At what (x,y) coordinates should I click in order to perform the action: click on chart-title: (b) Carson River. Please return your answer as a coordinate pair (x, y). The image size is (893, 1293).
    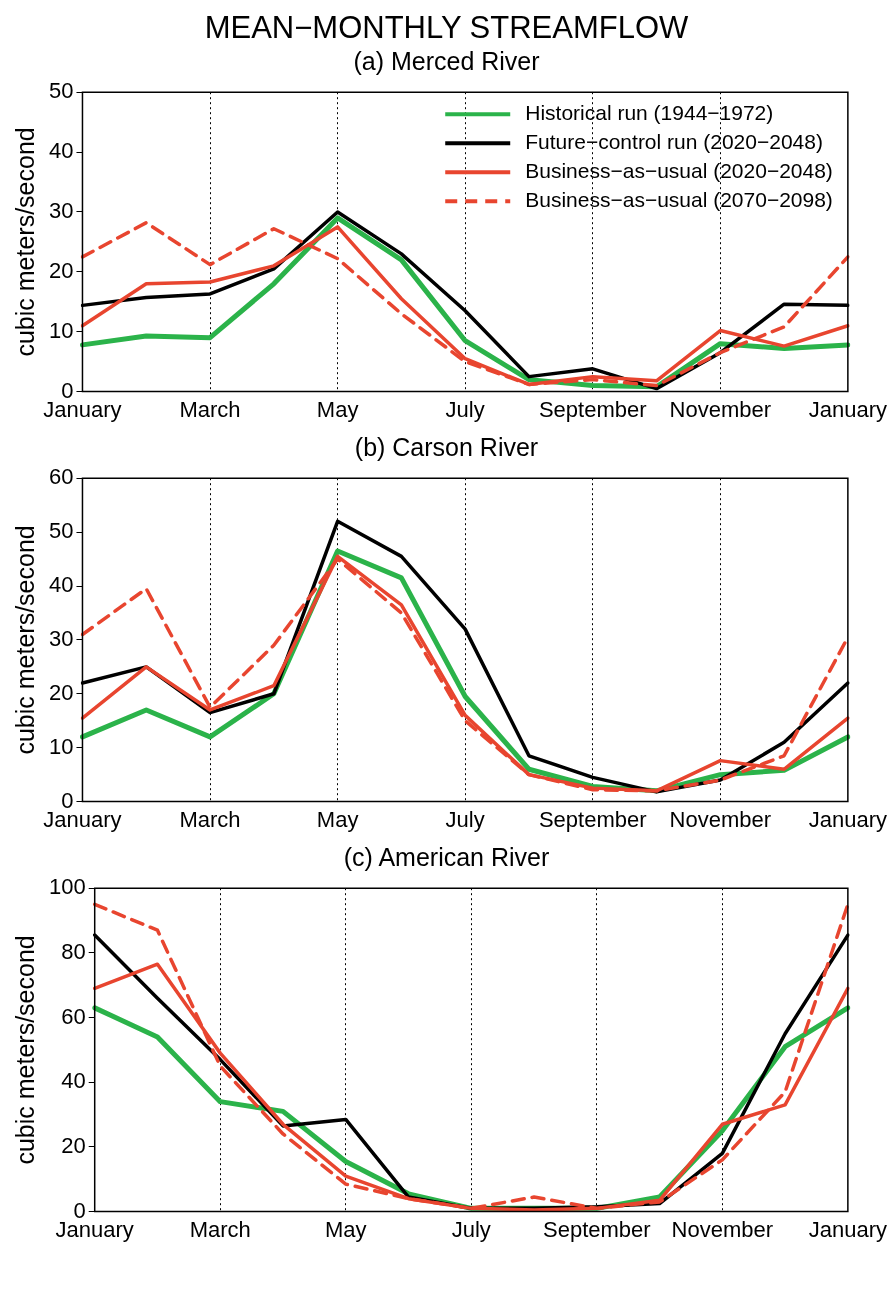
    Looking at the image, I should click on (446, 447).